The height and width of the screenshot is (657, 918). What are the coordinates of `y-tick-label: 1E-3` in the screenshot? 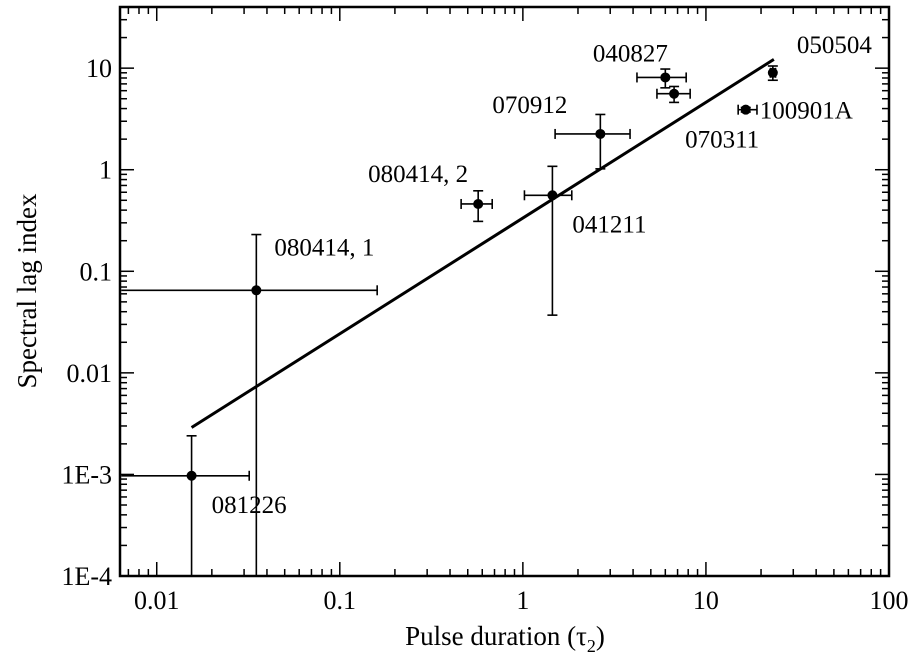 It's located at (86, 474).